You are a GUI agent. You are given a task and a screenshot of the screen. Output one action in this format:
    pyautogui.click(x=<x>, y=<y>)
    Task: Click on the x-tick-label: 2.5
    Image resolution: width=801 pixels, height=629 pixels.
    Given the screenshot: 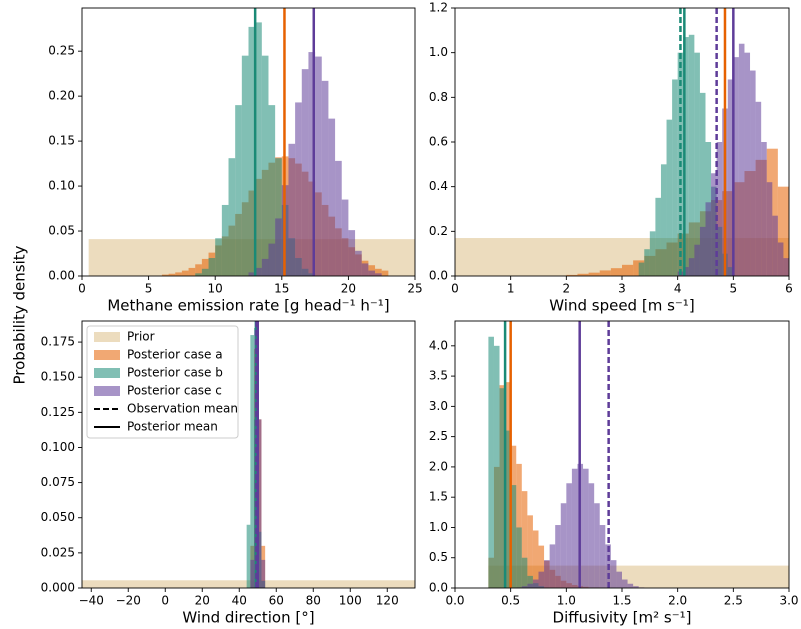 What is the action you would take?
    pyautogui.click(x=733, y=601)
    